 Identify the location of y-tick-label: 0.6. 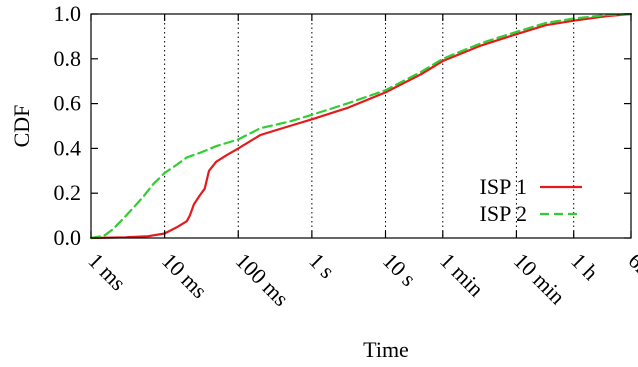
(68, 103).